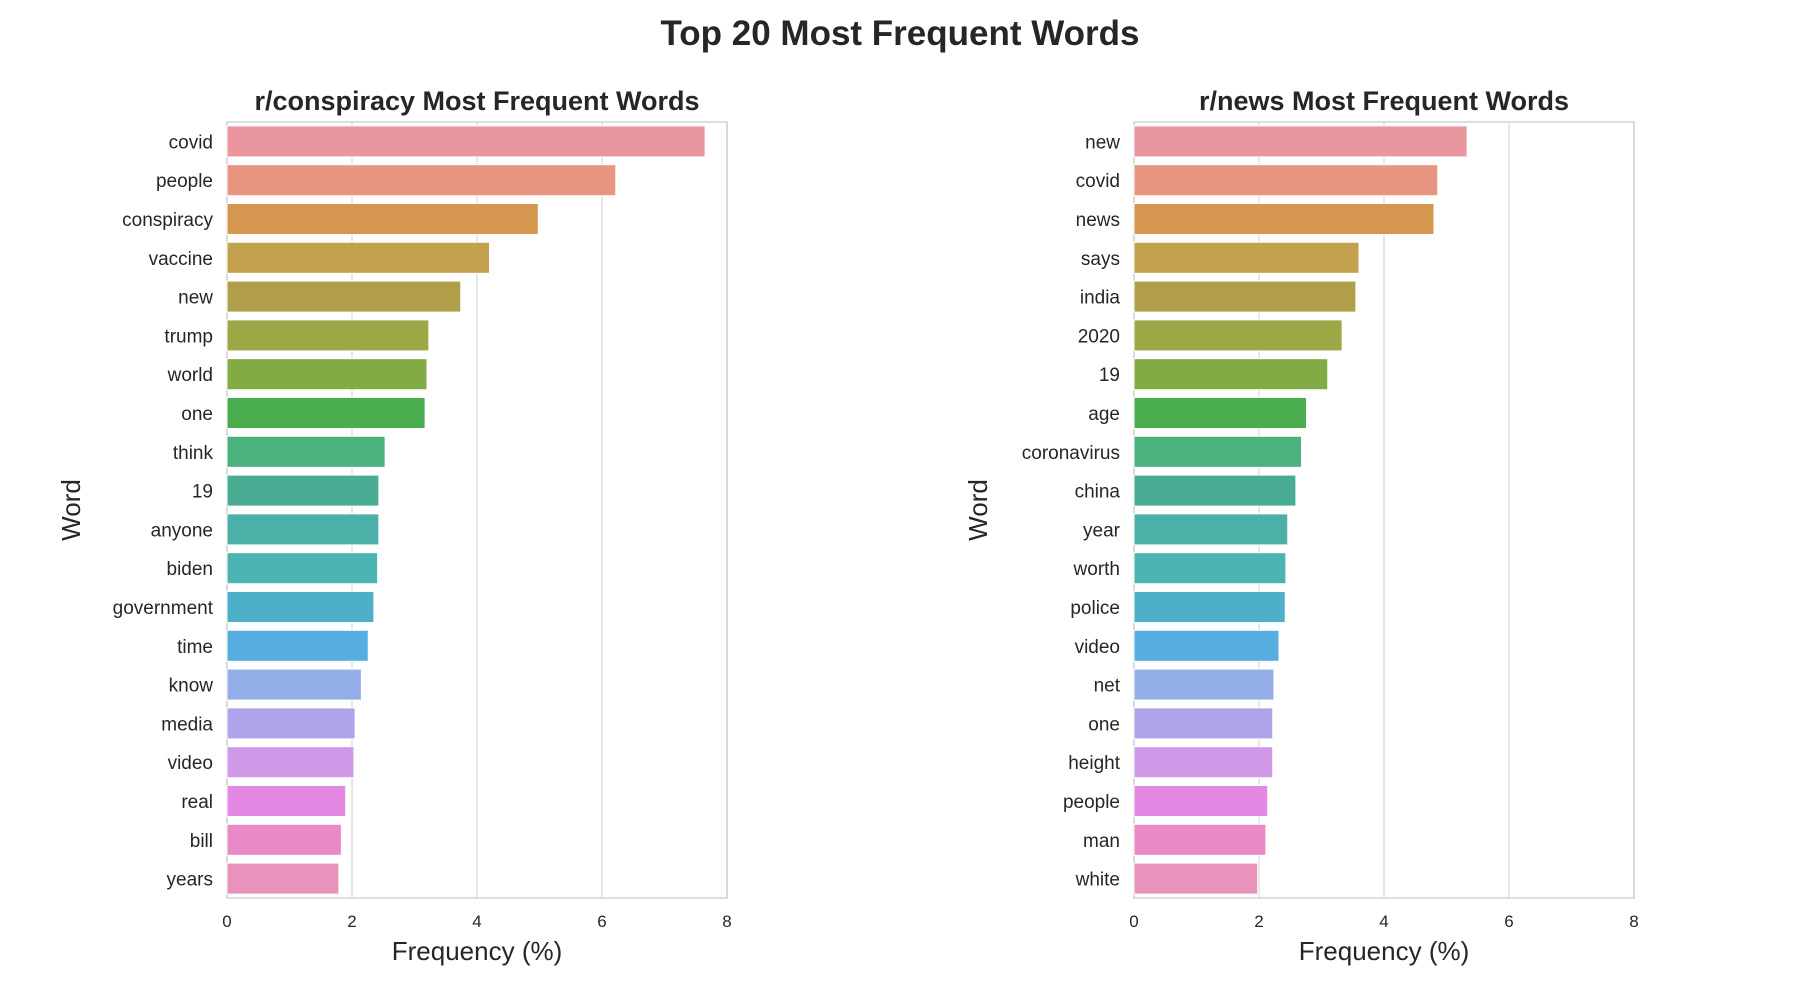 This screenshot has width=1800, height=1000. What do you see at coordinates (1104, 724) in the screenshot?
I see `chart-news-category-label: one` at bounding box center [1104, 724].